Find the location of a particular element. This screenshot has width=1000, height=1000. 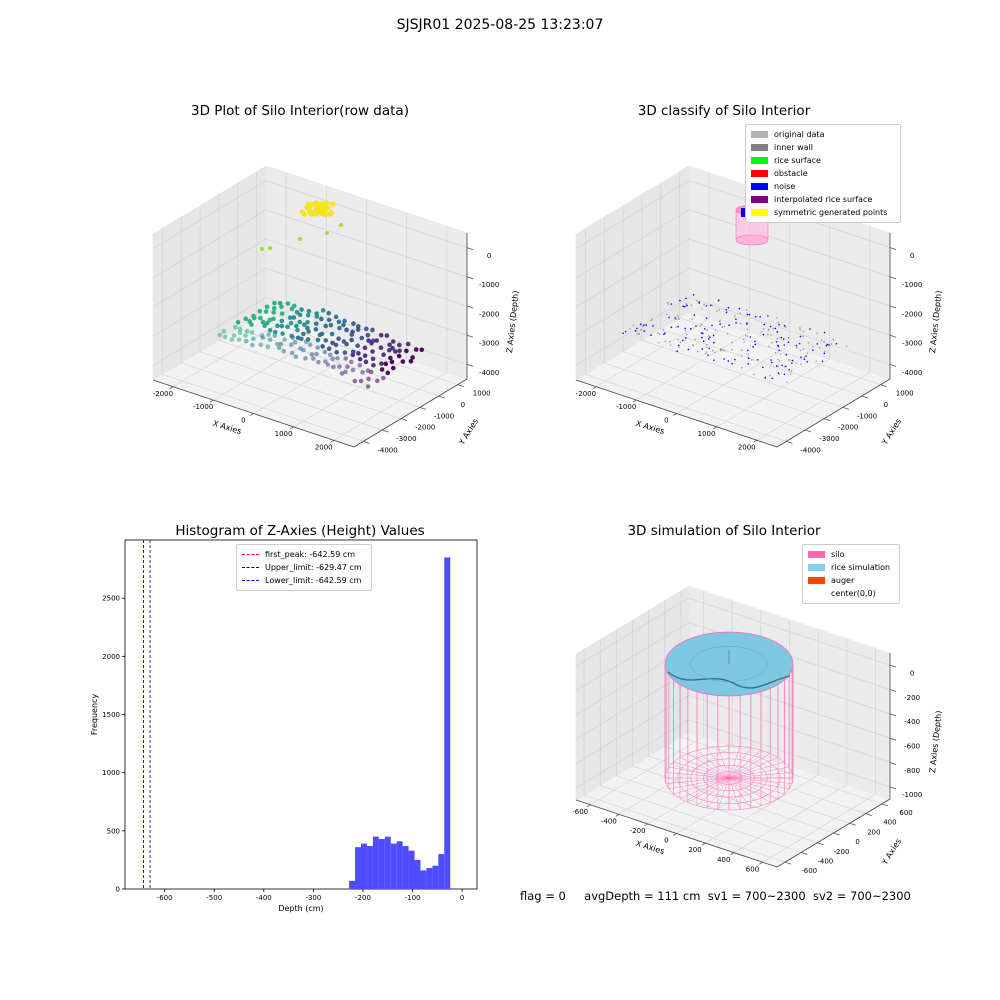

legend-label: symmetric generated points is located at coordinates (831, 212).